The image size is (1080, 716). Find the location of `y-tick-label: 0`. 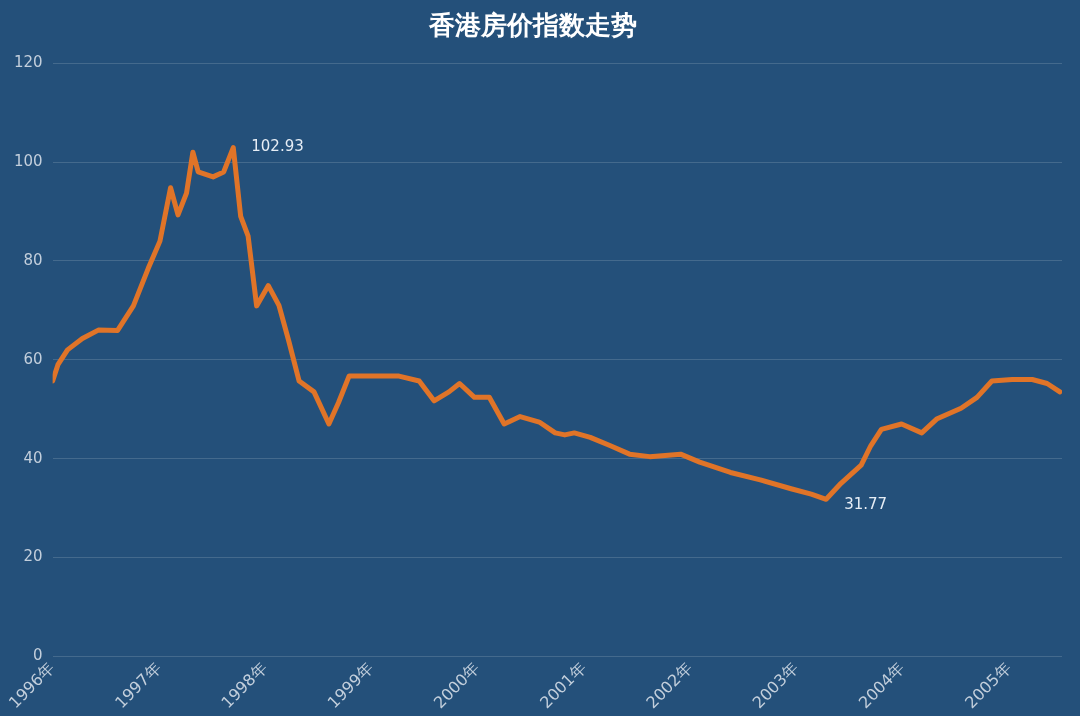

y-tick-label: 0 is located at coordinates (38, 655).